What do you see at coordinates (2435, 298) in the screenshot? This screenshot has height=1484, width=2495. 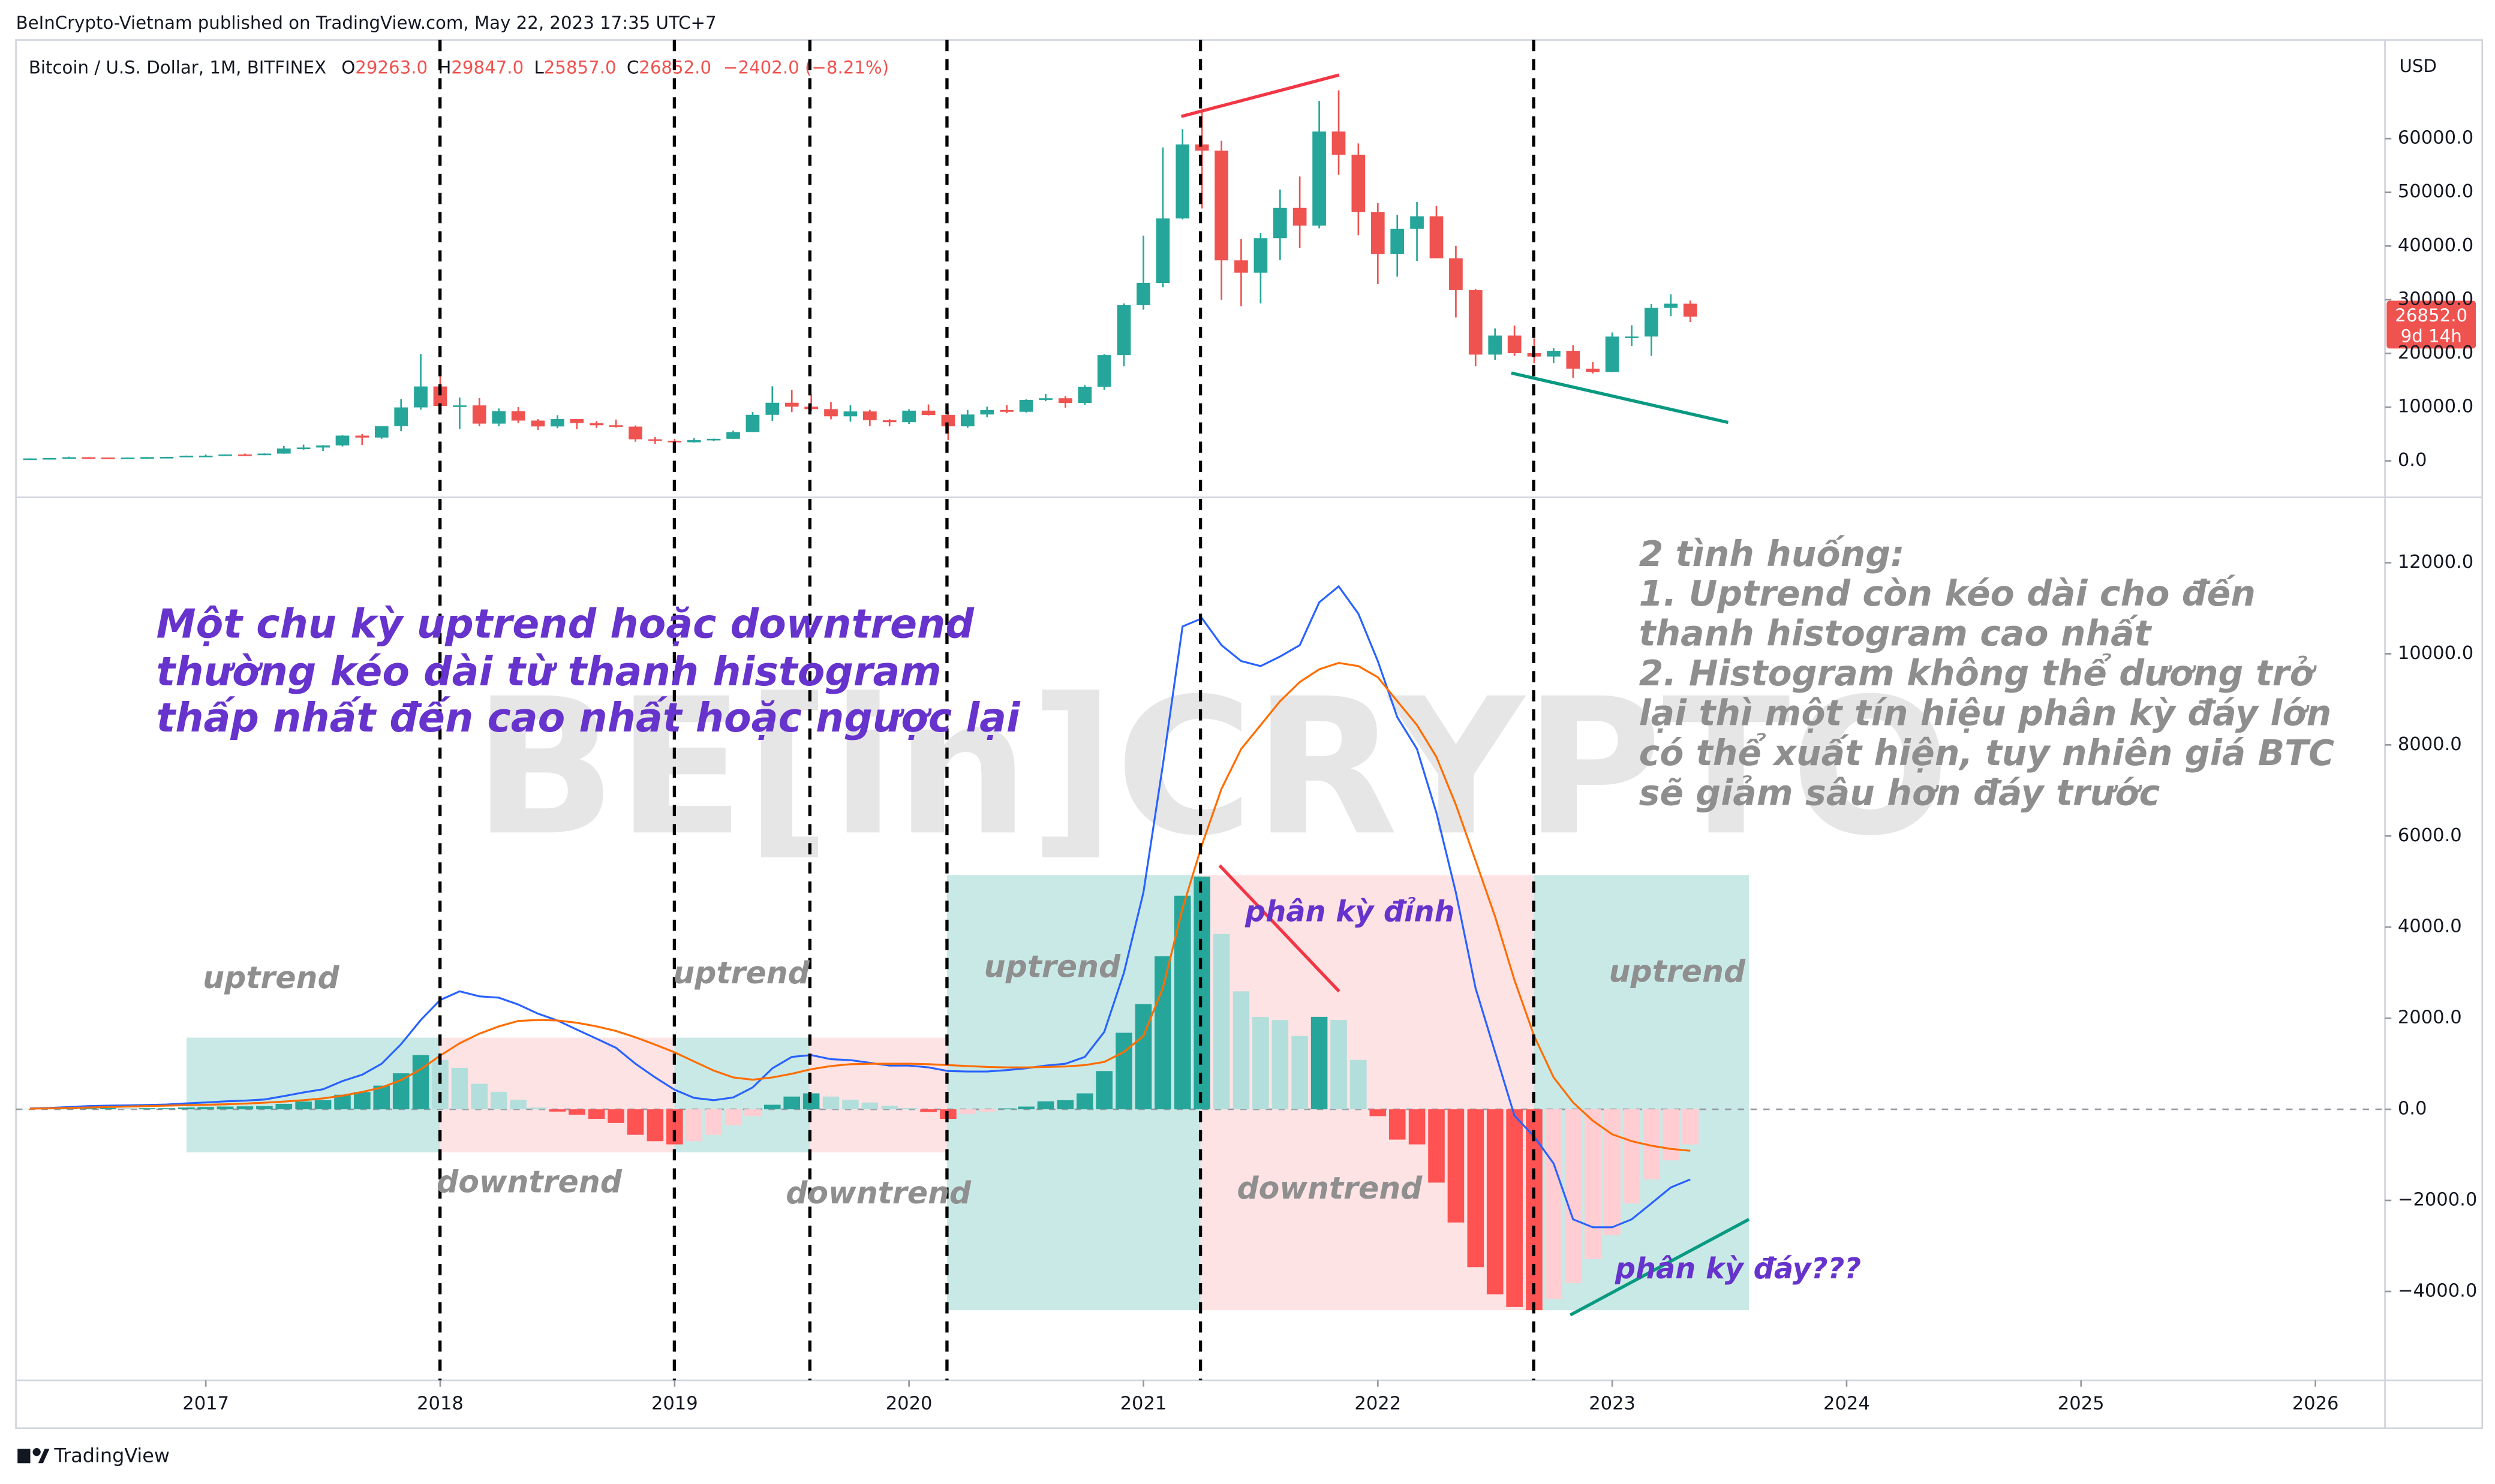 I see `y-tick-label: 30000.0` at bounding box center [2435, 298].